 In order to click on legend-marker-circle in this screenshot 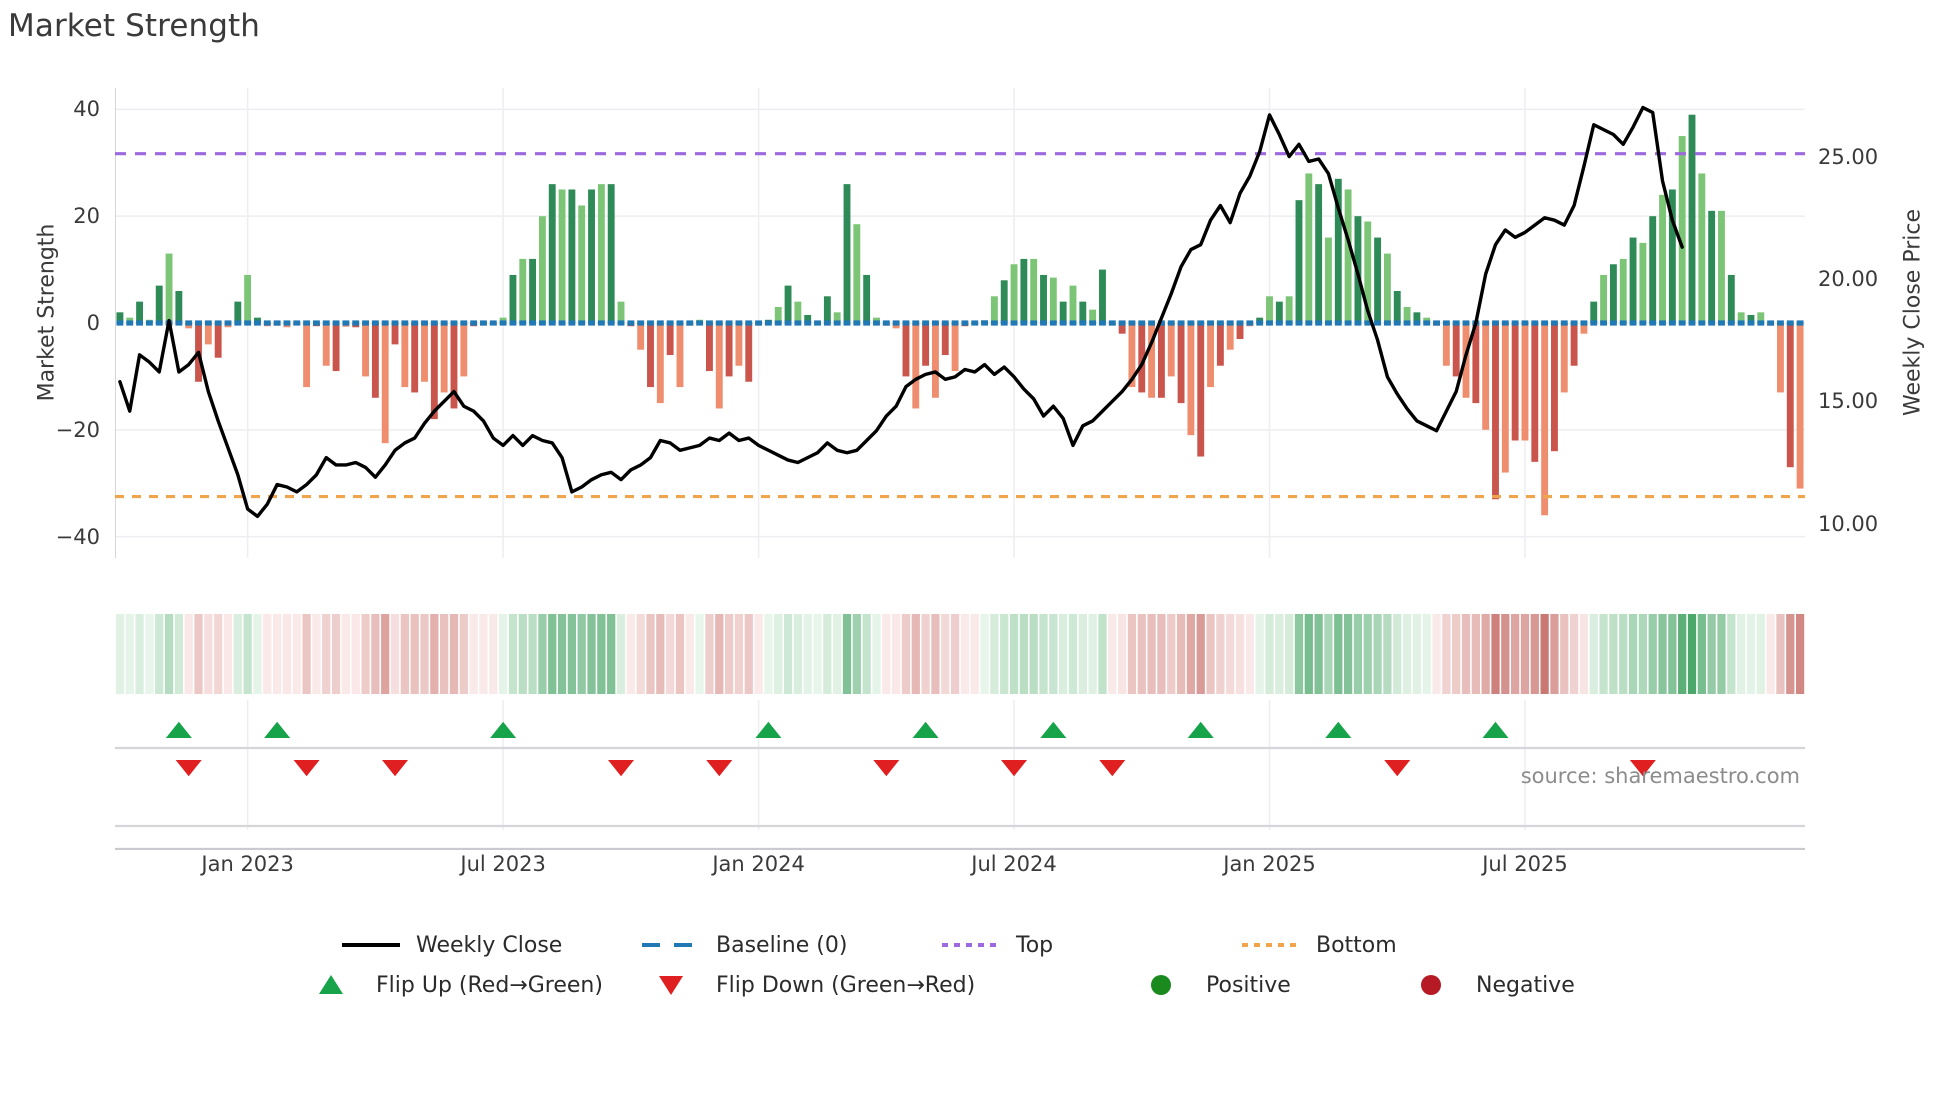, I will do `click(1431, 985)`.